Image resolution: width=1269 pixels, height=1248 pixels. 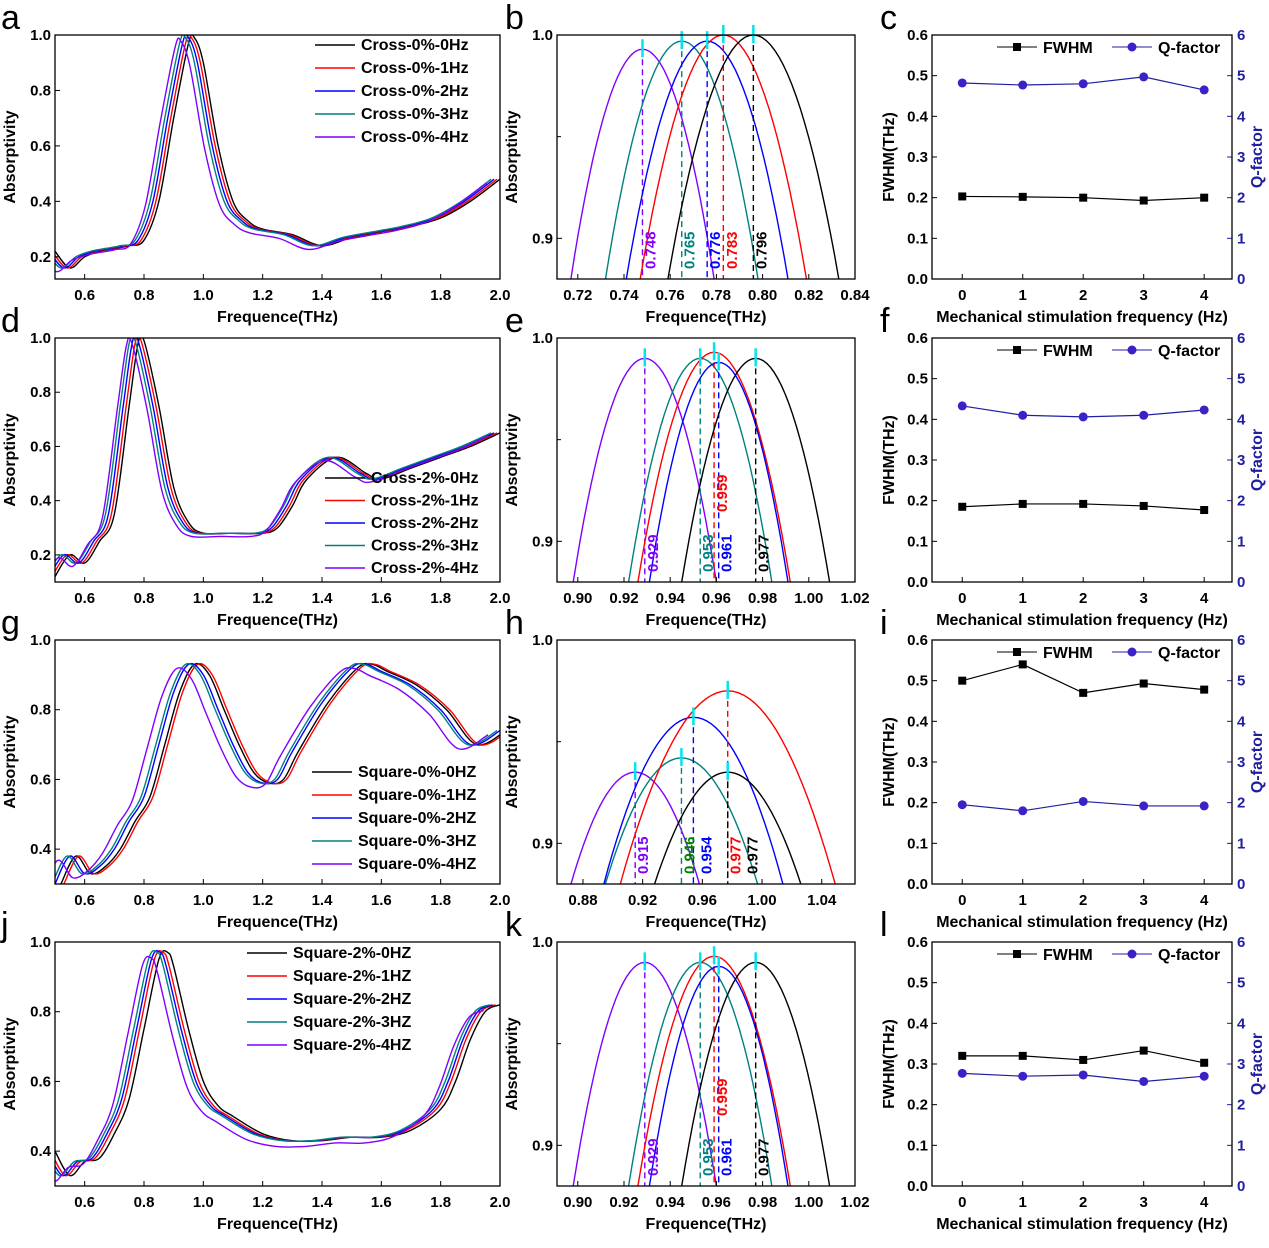 What do you see at coordinates (40, 710) in the screenshot?
I see `y-tick-label: 0.8` at bounding box center [40, 710].